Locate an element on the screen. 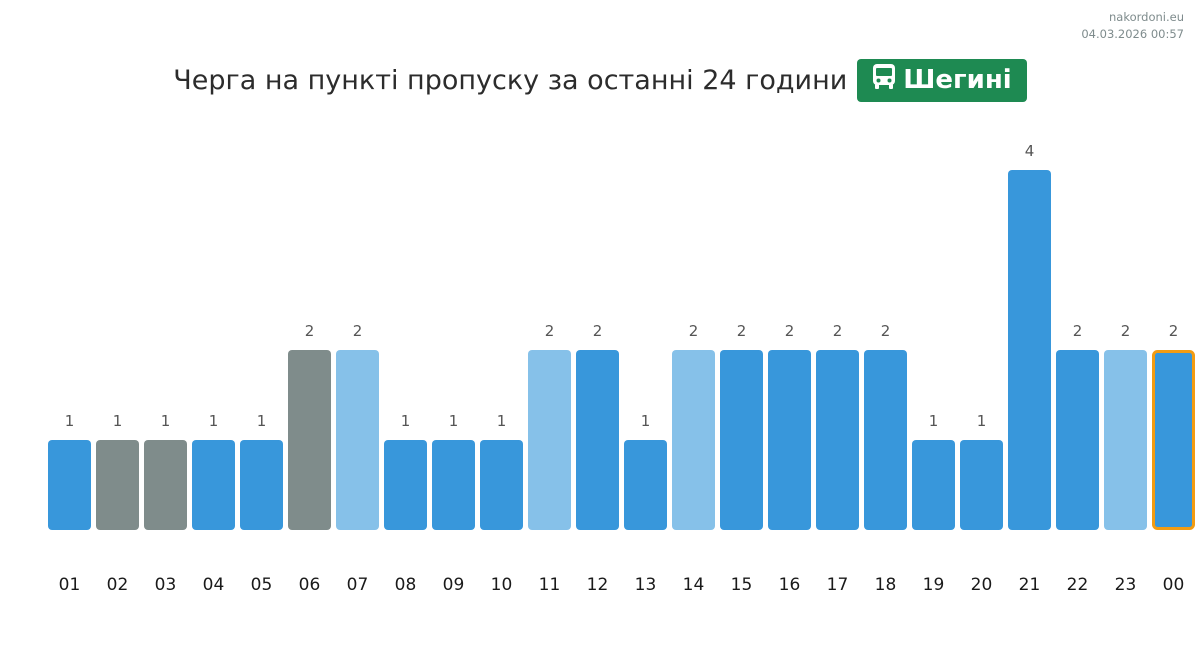 The image size is (1200, 651). value-label-22: 2 is located at coordinates (1078, 331).